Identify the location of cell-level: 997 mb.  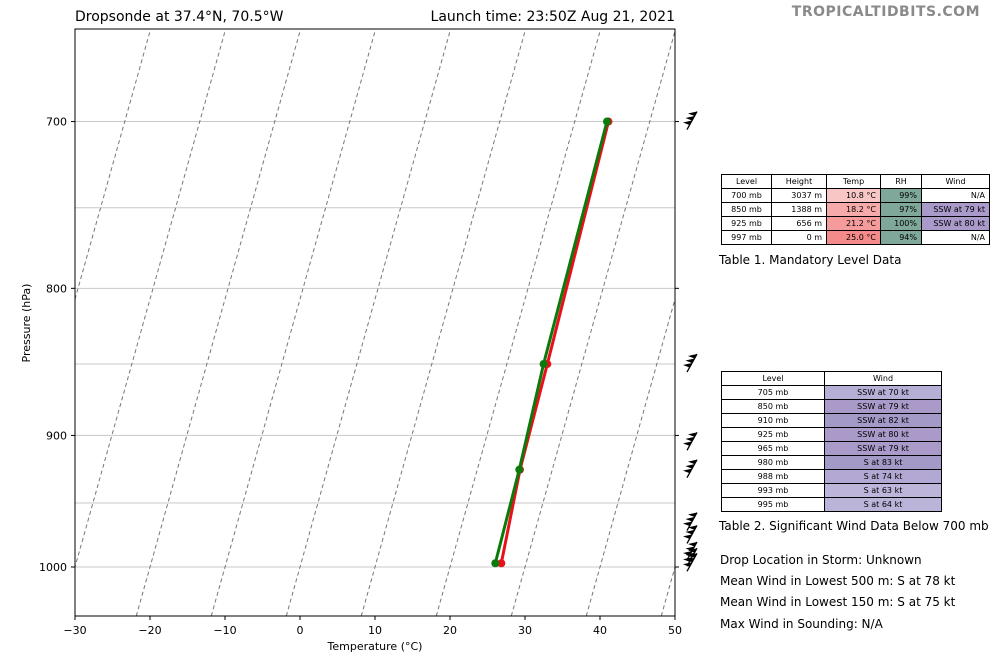
(746, 237).